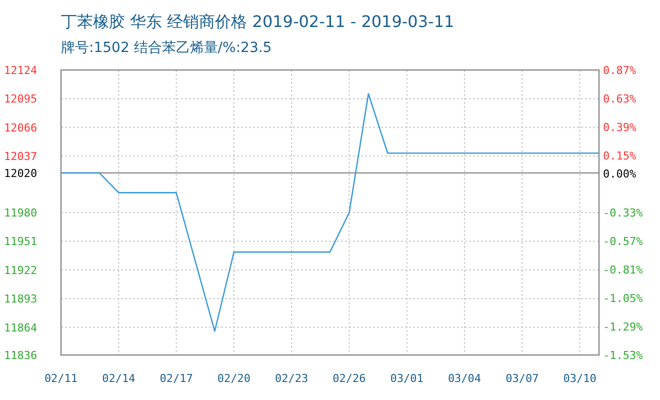 The image size is (660, 400). Describe the element at coordinates (21, 355) in the screenshot. I see `y-tick-label: 11836` at that location.